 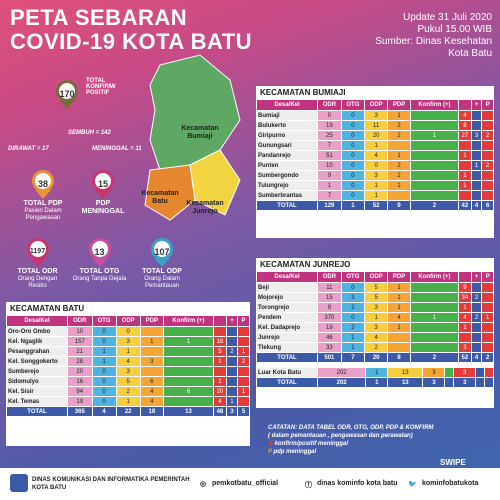 I want to click on table-cell: 7, so click(x=329, y=195).